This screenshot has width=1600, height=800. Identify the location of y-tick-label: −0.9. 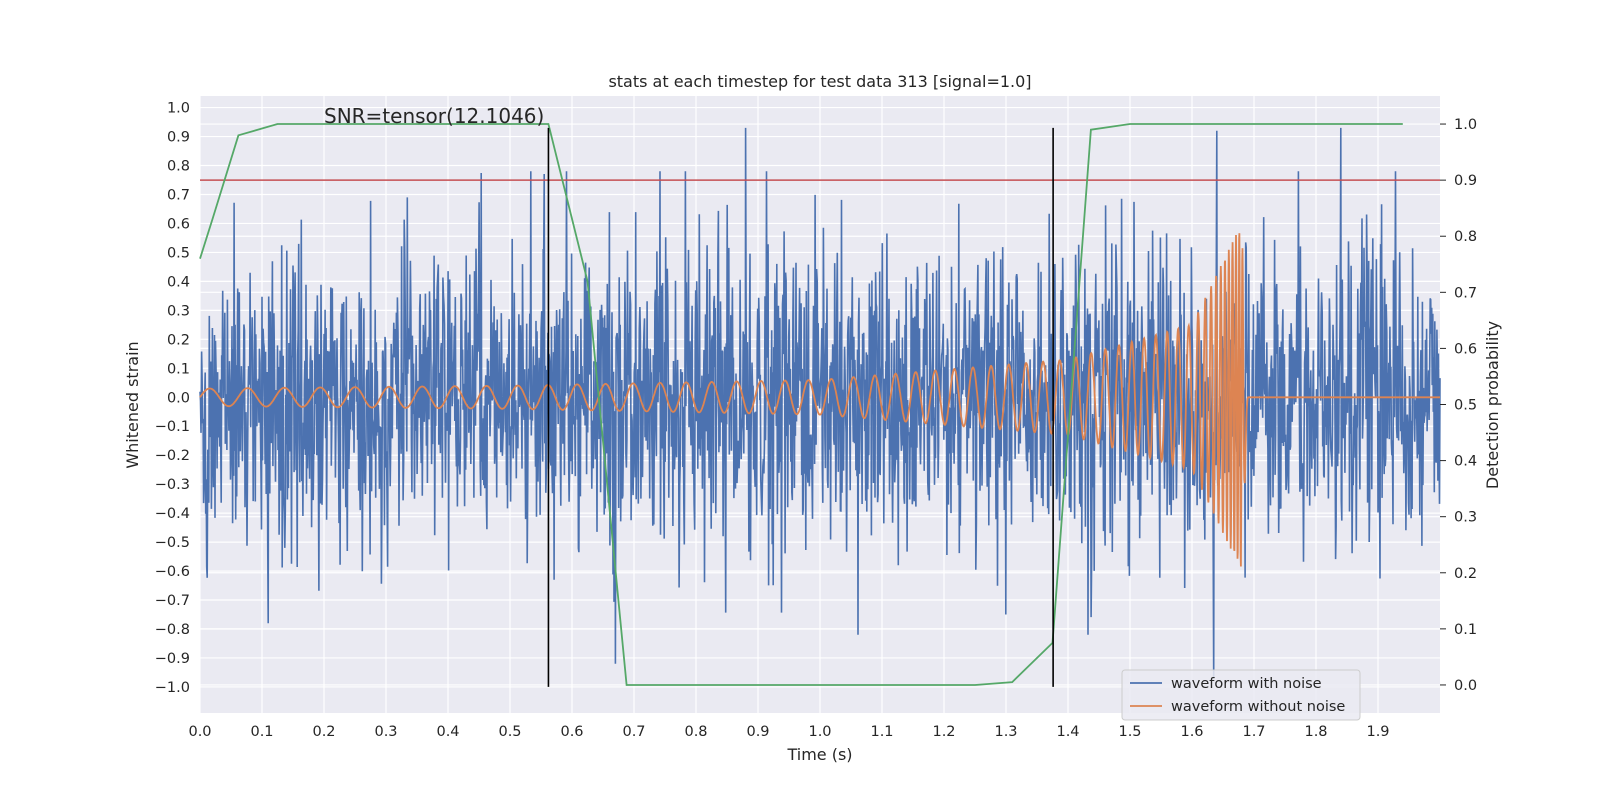
(172, 659).